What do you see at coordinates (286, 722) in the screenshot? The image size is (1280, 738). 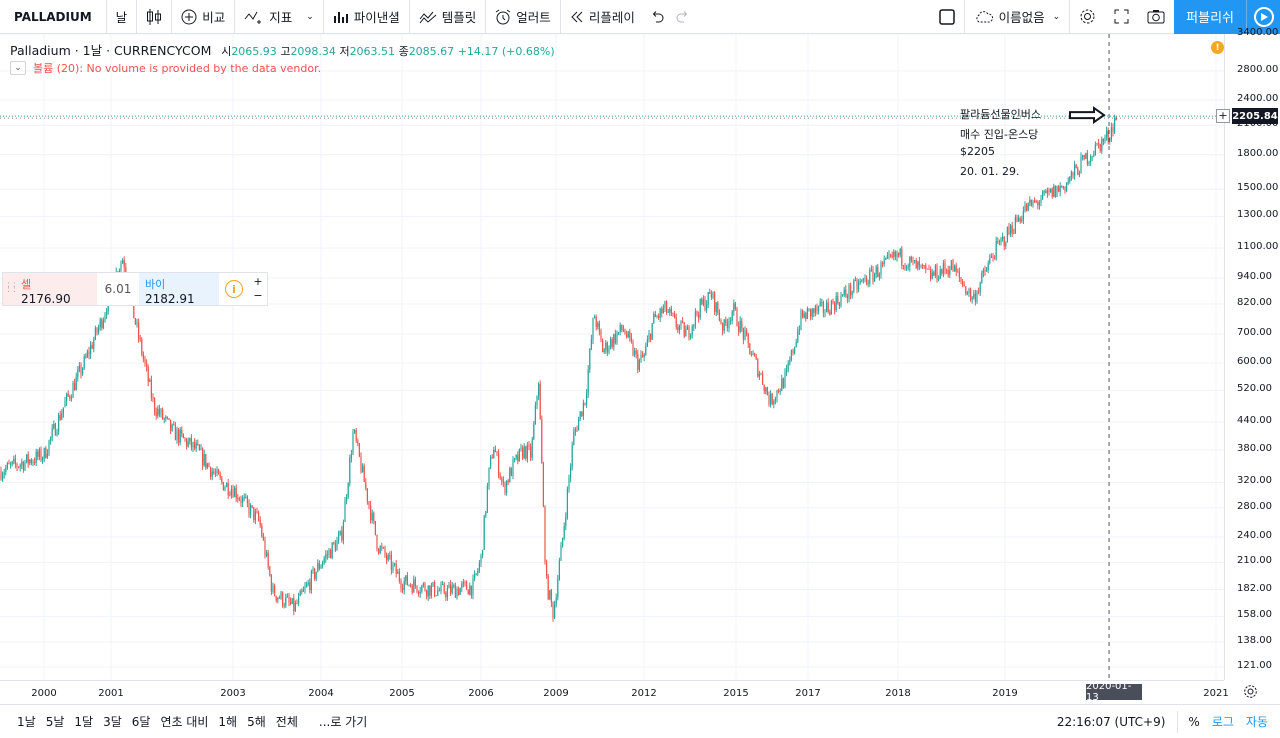 I see `range-all: 전체` at bounding box center [286, 722].